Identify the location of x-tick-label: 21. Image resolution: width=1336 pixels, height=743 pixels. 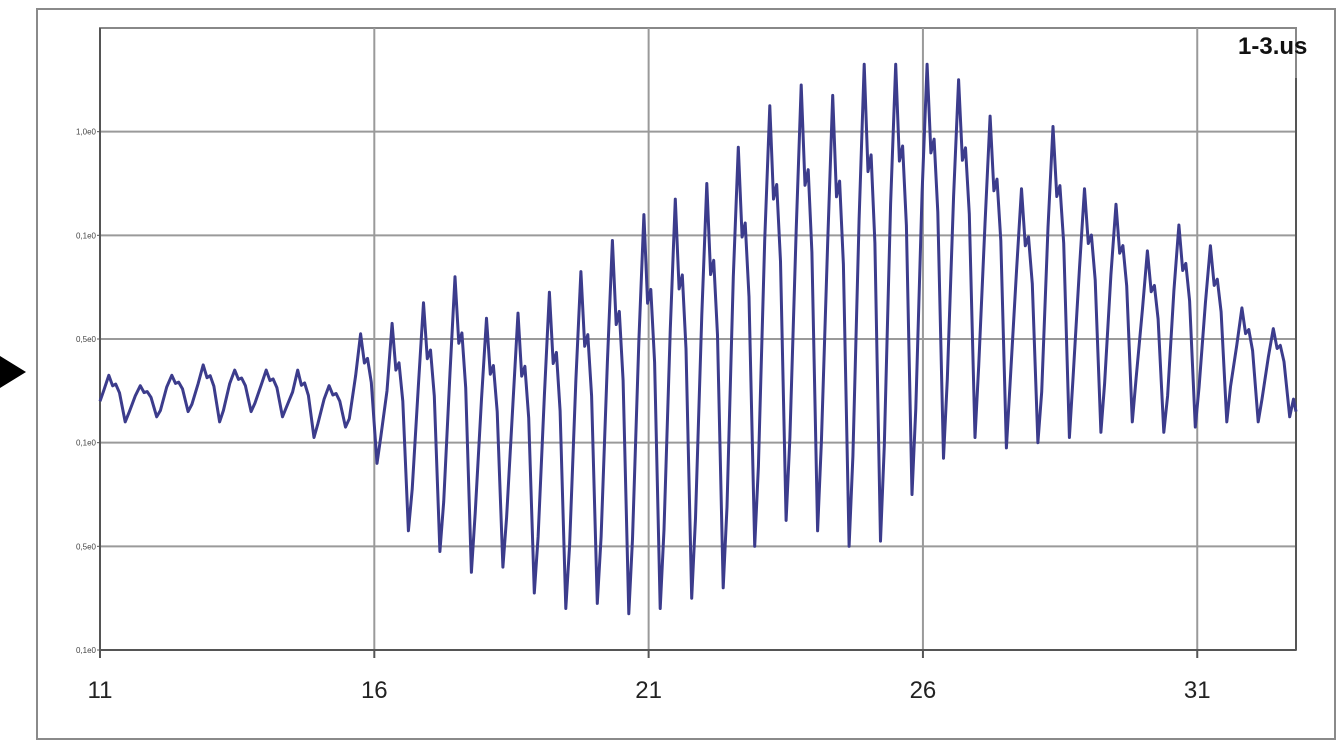
(648, 690).